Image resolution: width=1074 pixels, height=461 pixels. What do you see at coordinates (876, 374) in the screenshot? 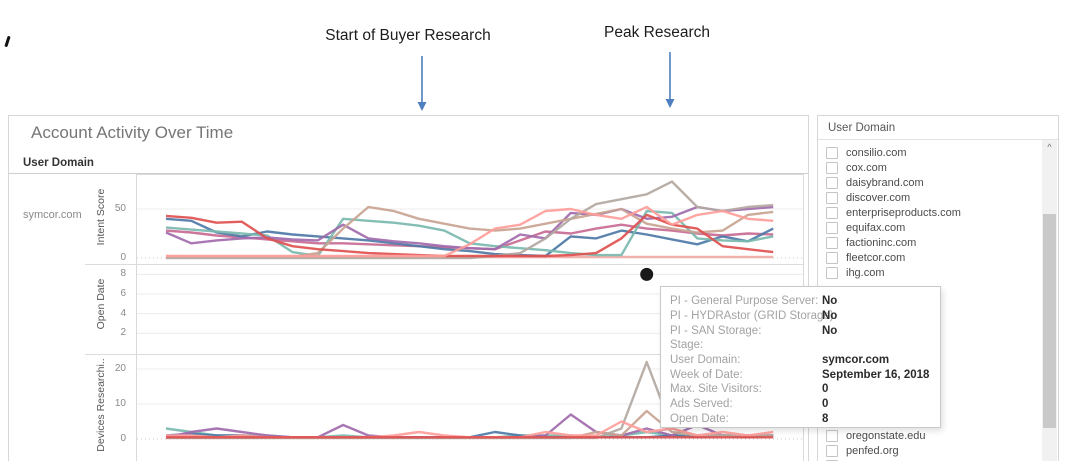
I see `tooltip-value: September 16, 2018` at bounding box center [876, 374].